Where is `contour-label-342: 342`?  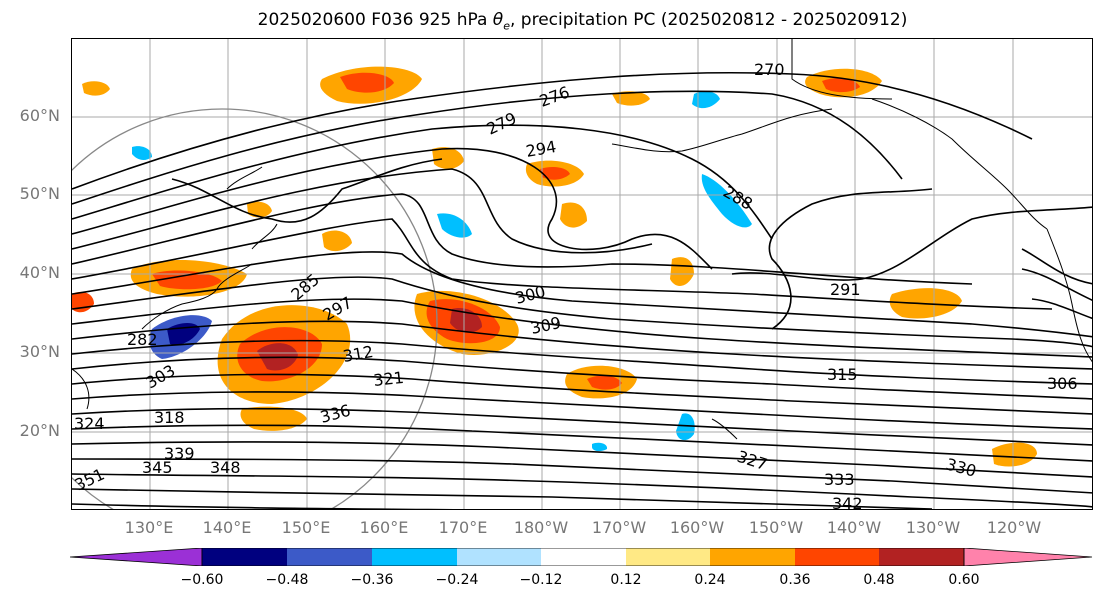 contour-label-342: 342 is located at coordinates (847, 502).